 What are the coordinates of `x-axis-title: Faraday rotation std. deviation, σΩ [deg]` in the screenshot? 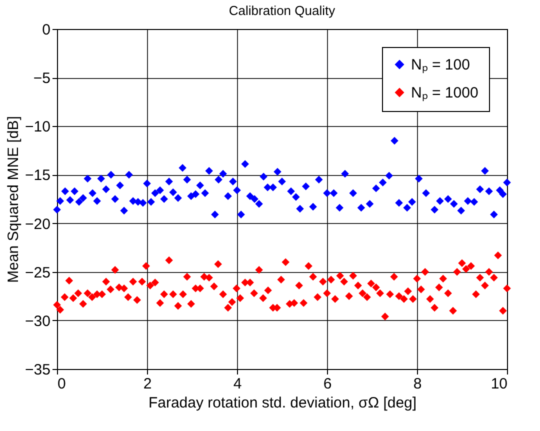 It's located at (282, 403).